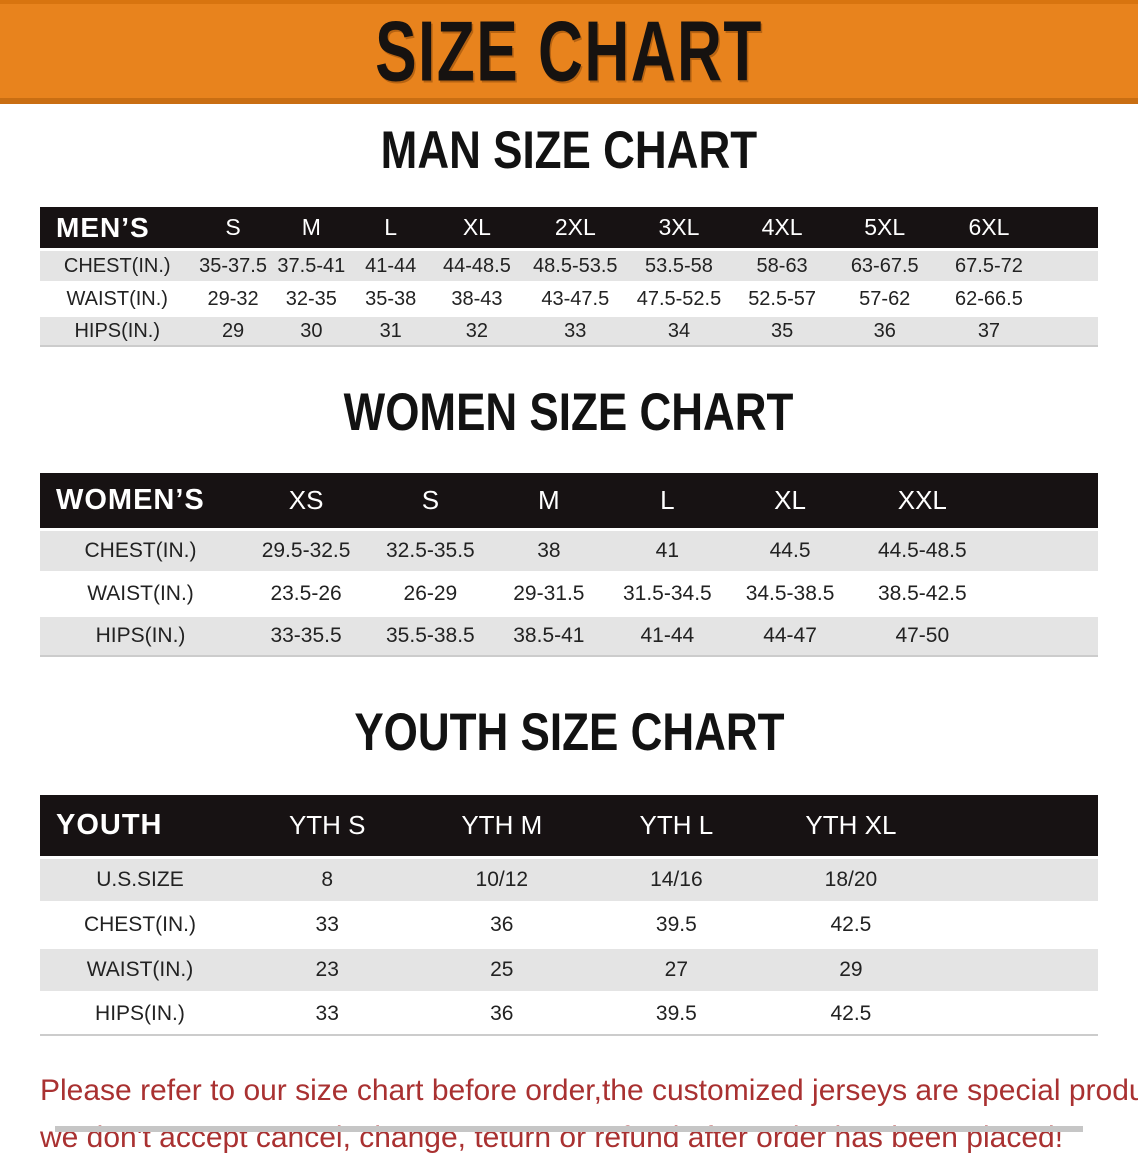 This screenshot has width=1138, height=1161. Describe the element at coordinates (782, 299) in the screenshot. I see `size-value: 52.5-57` at that location.